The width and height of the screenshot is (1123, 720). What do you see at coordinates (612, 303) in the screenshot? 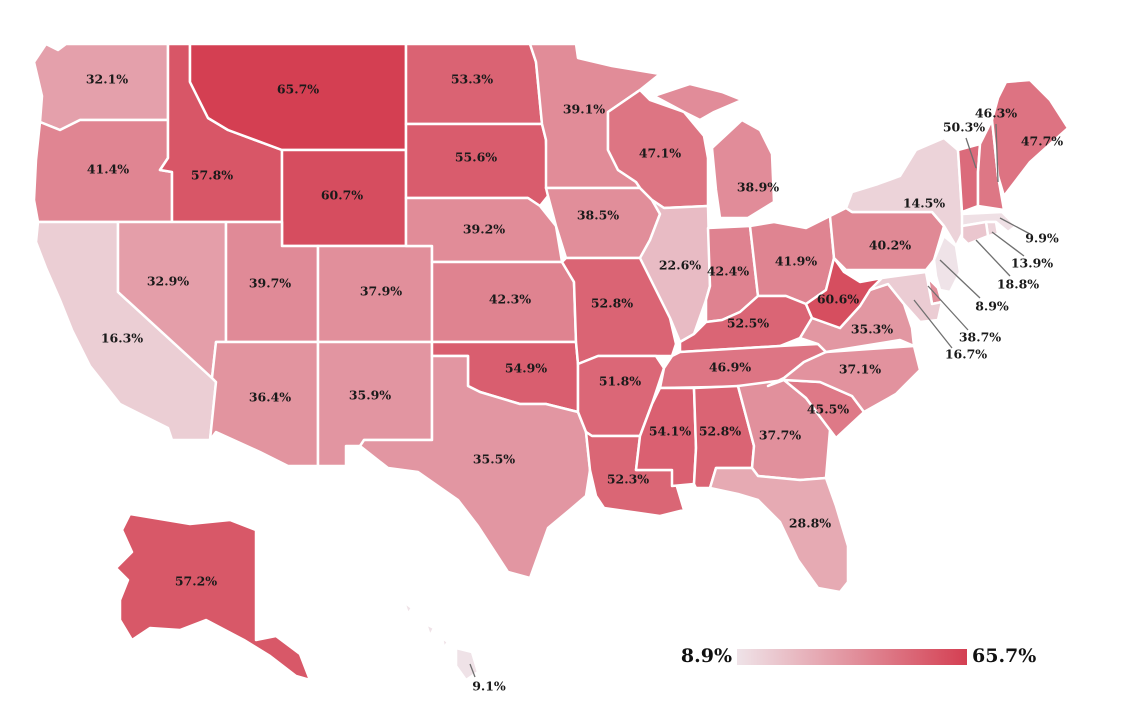
I see `state-label-mo: 52.8%` at bounding box center [612, 303].